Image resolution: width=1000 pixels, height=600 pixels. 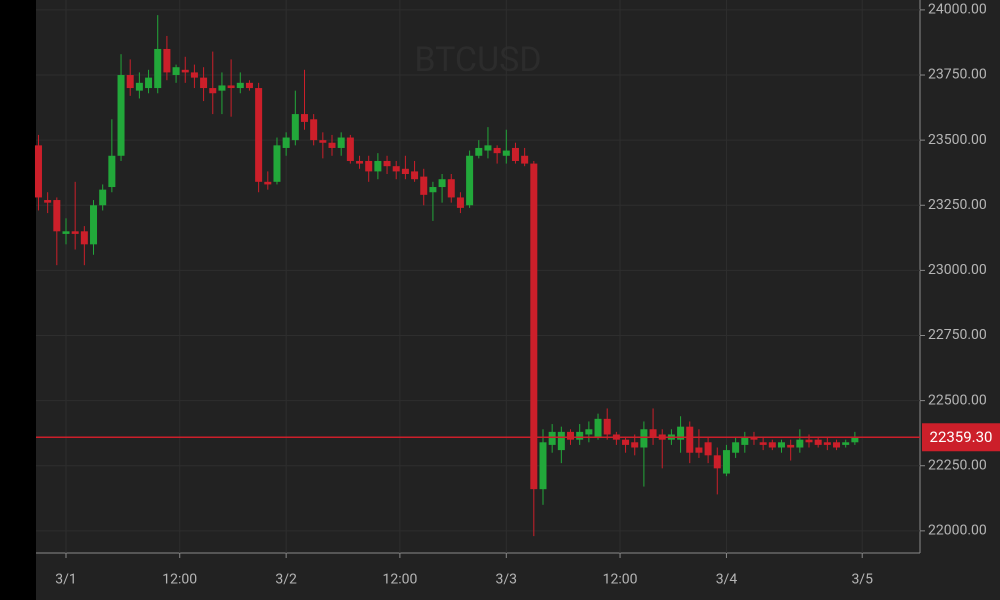 What do you see at coordinates (957, 465) in the screenshot?
I see `y-tick-label: 22250.00` at bounding box center [957, 465].